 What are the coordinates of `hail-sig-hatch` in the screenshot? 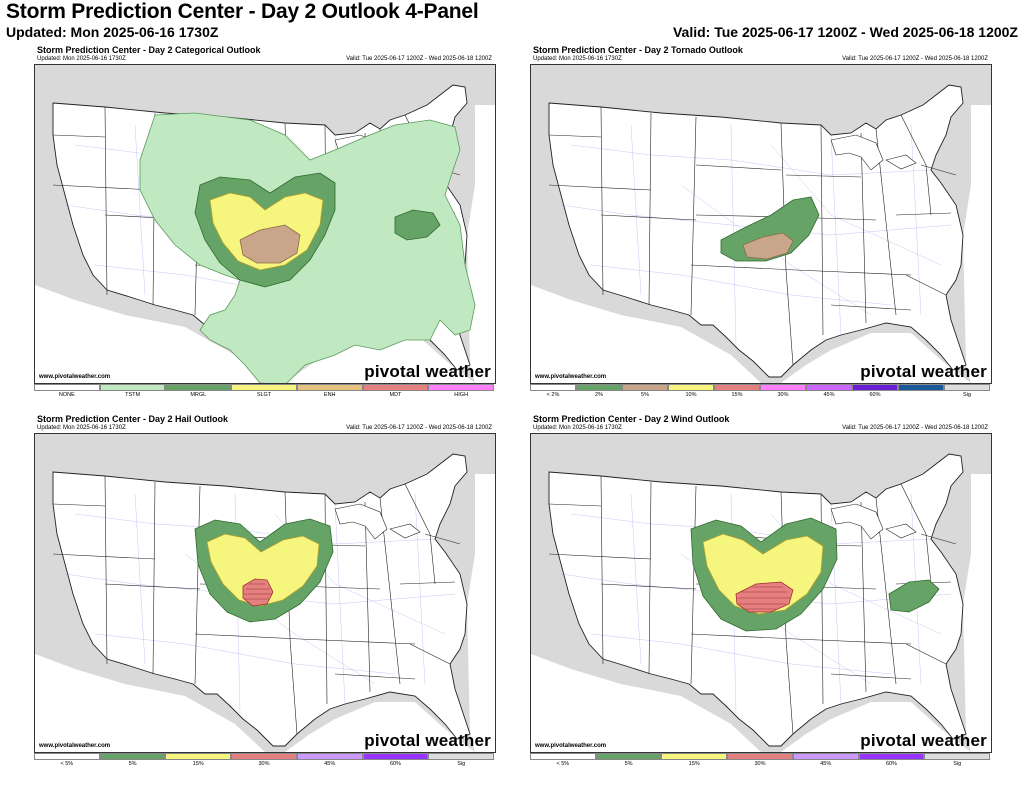 It's located at (258, 591).